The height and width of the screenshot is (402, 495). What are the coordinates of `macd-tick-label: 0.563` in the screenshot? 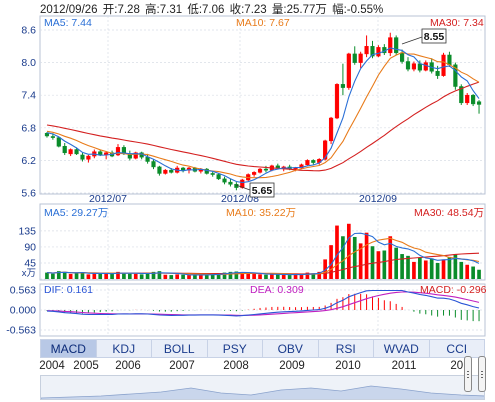 It's located at (23, 291).